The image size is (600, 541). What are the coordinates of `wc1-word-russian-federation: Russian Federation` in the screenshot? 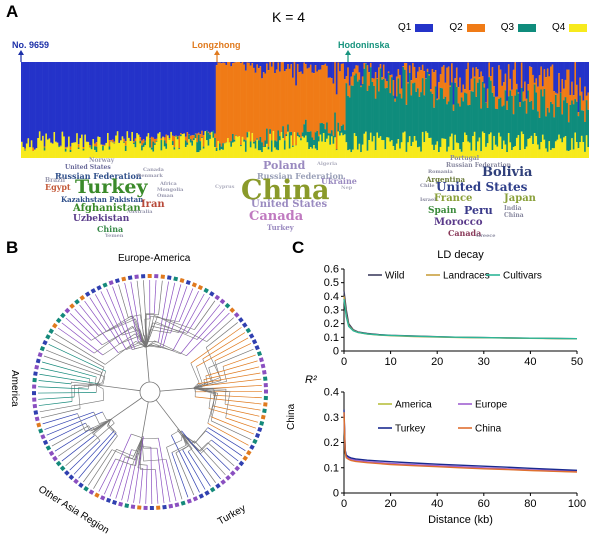 It's located at (98, 176).